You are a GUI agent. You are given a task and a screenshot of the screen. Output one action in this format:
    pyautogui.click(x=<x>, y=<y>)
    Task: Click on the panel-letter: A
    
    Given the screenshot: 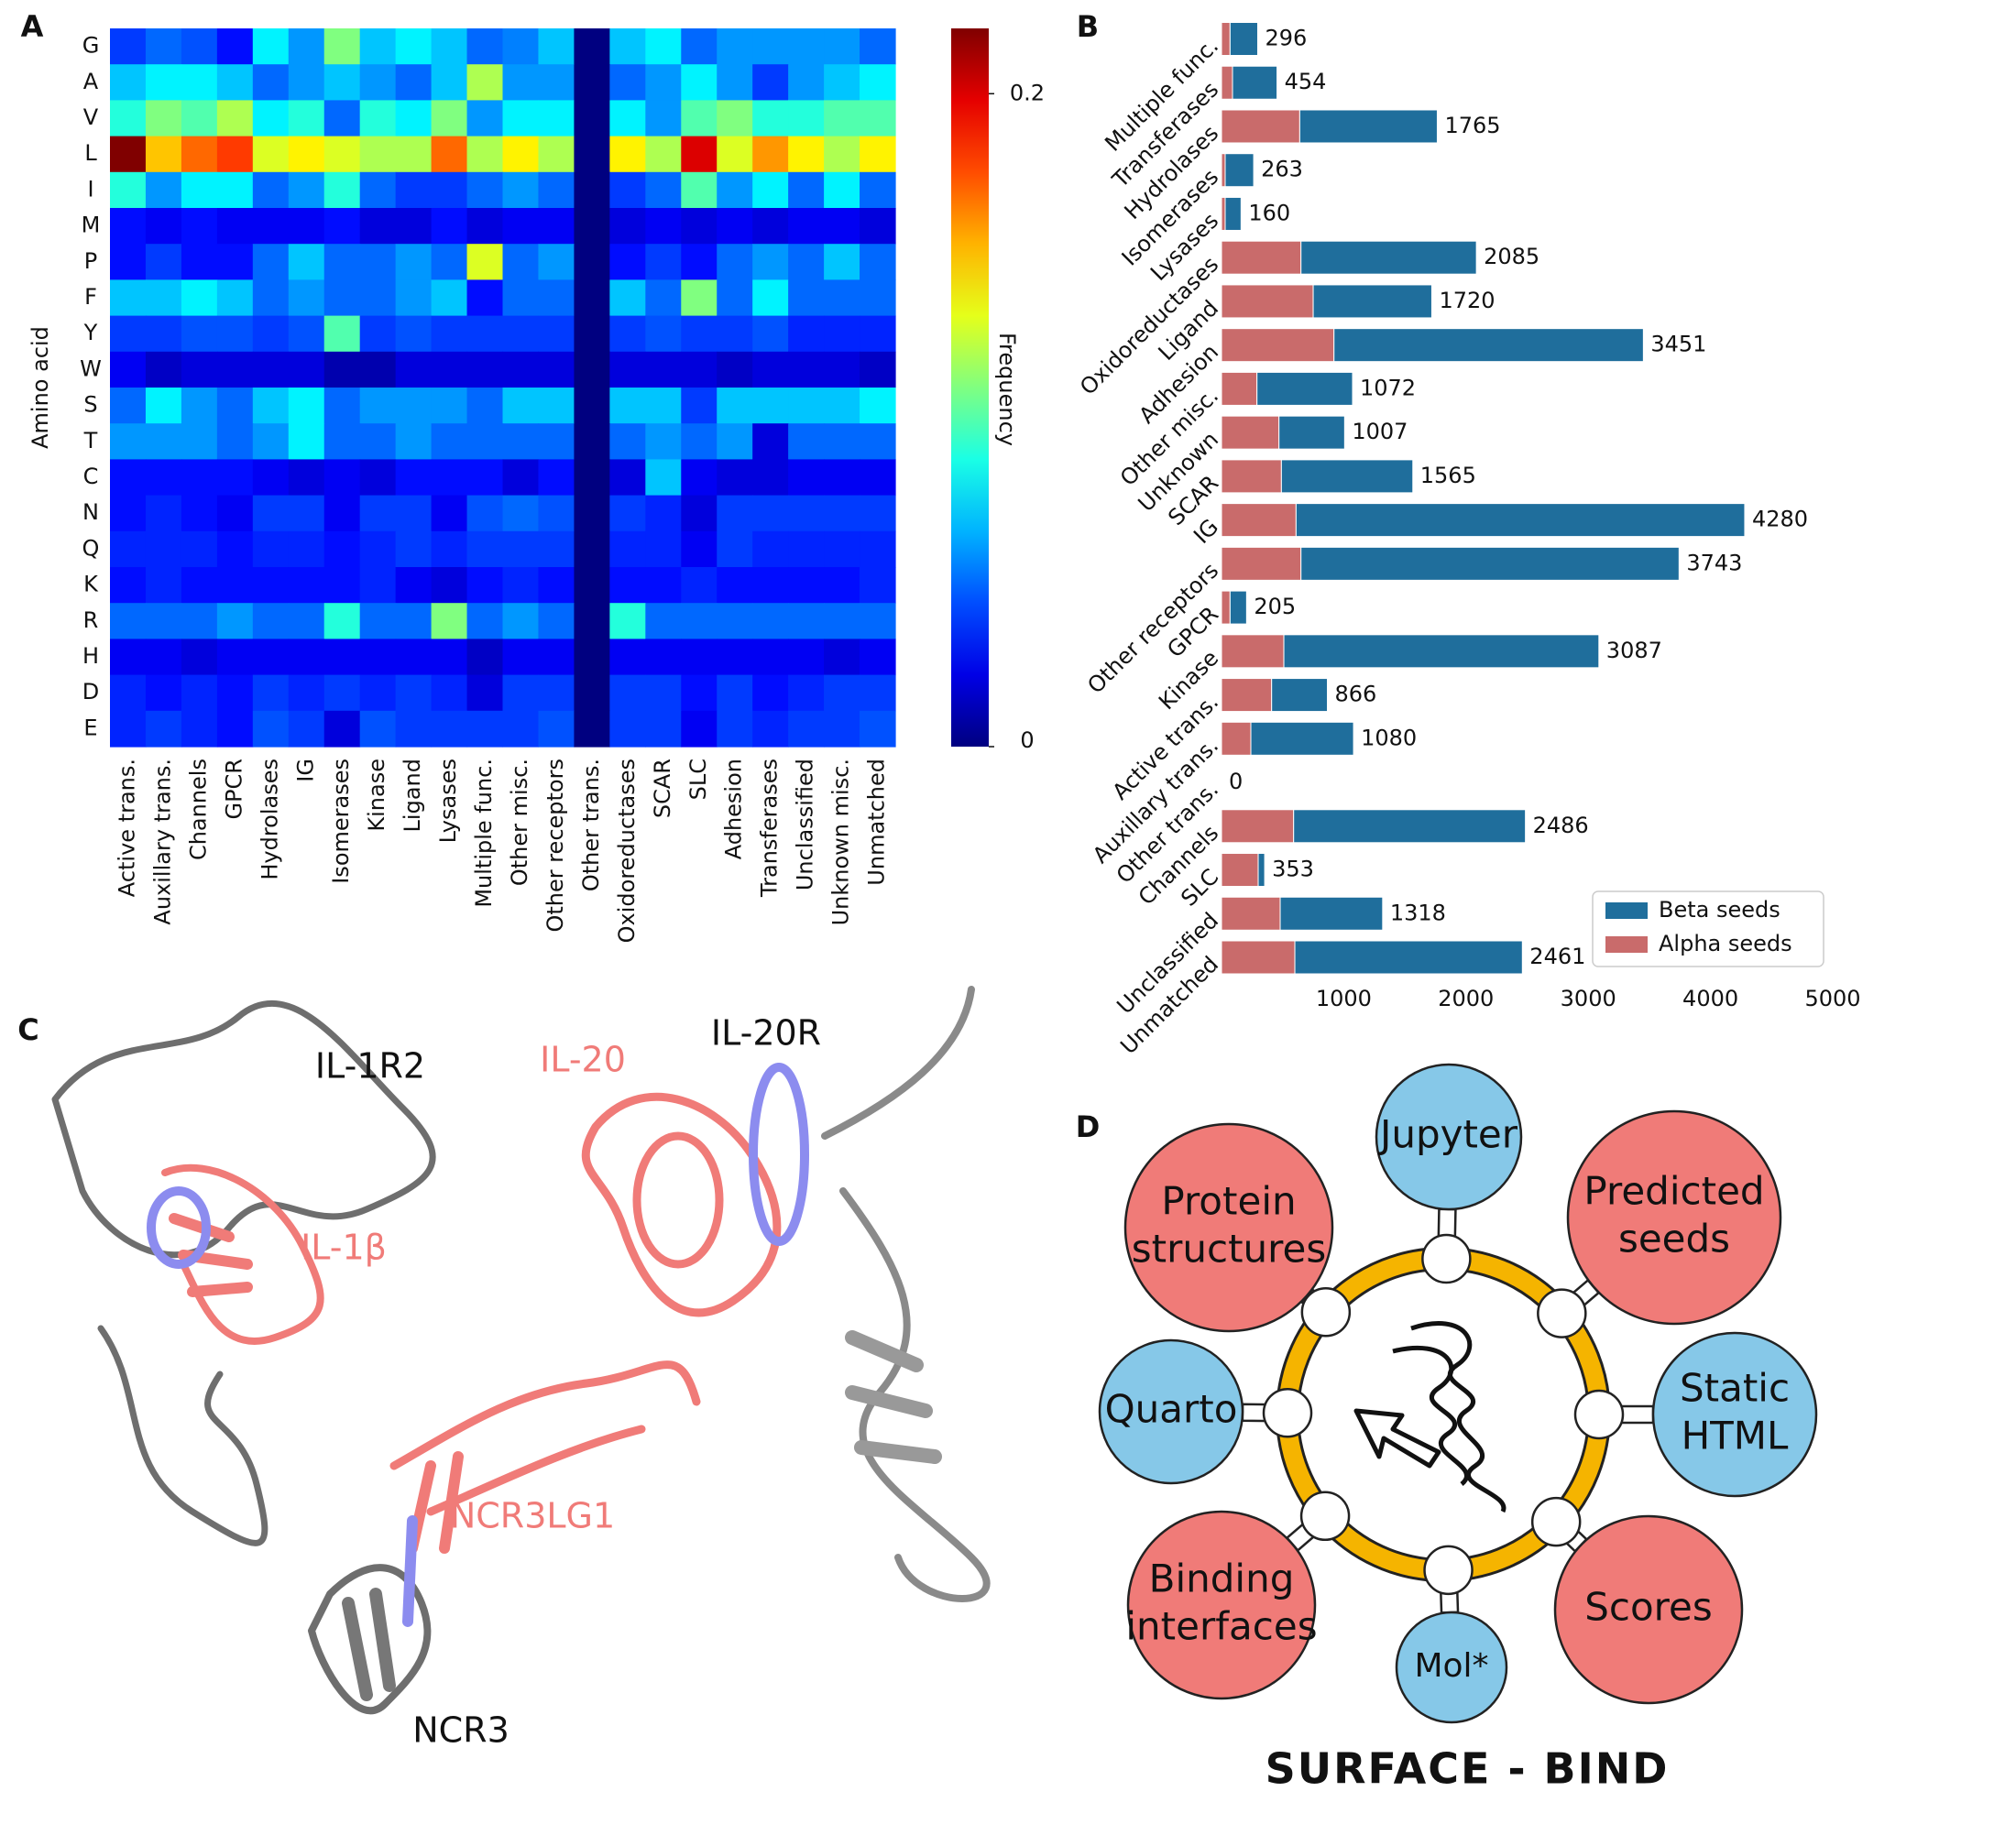 What is the action you would take?
    pyautogui.click(x=32, y=26)
    